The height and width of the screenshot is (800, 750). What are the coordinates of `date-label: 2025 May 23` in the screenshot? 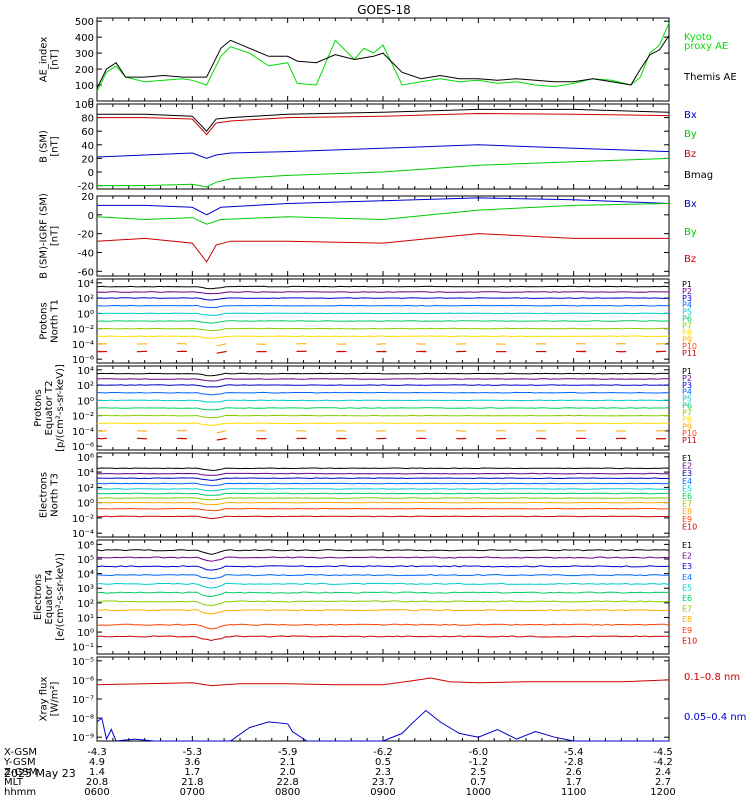 It's located at (40, 773).